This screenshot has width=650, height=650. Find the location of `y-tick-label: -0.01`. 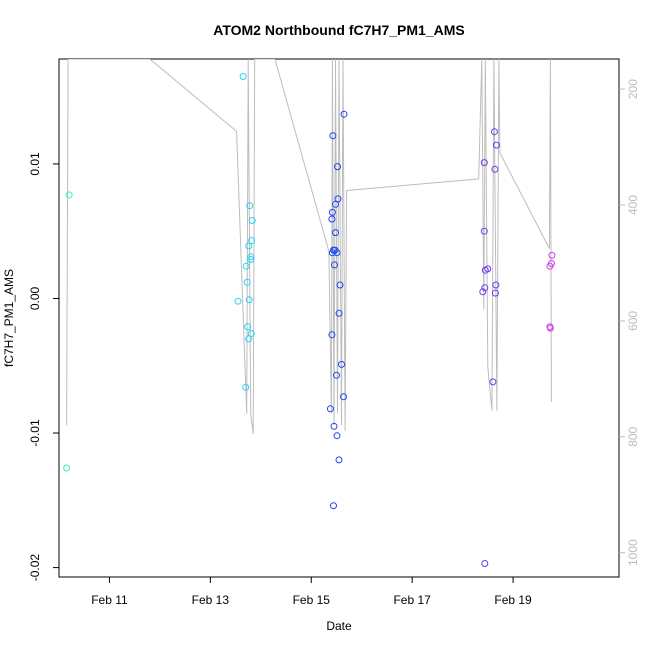

y-tick-label: -0.01 is located at coordinates (35, 433).